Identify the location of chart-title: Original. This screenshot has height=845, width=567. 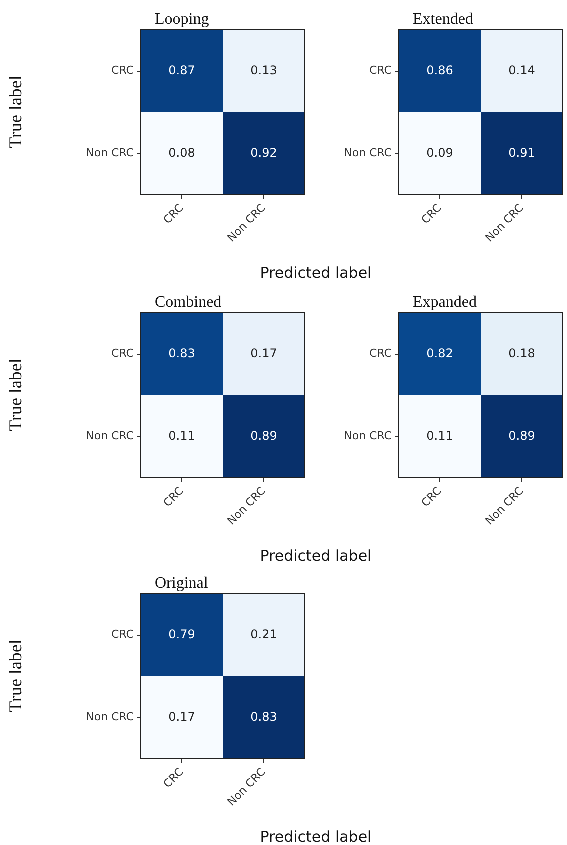
(182, 583).